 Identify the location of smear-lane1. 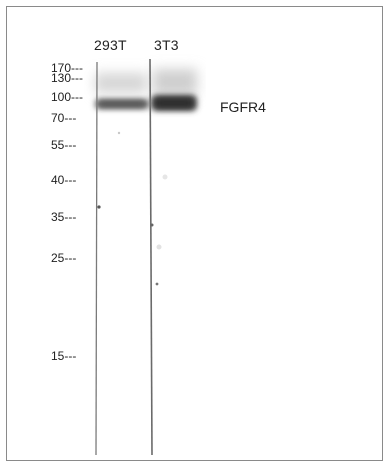
(121, 83).